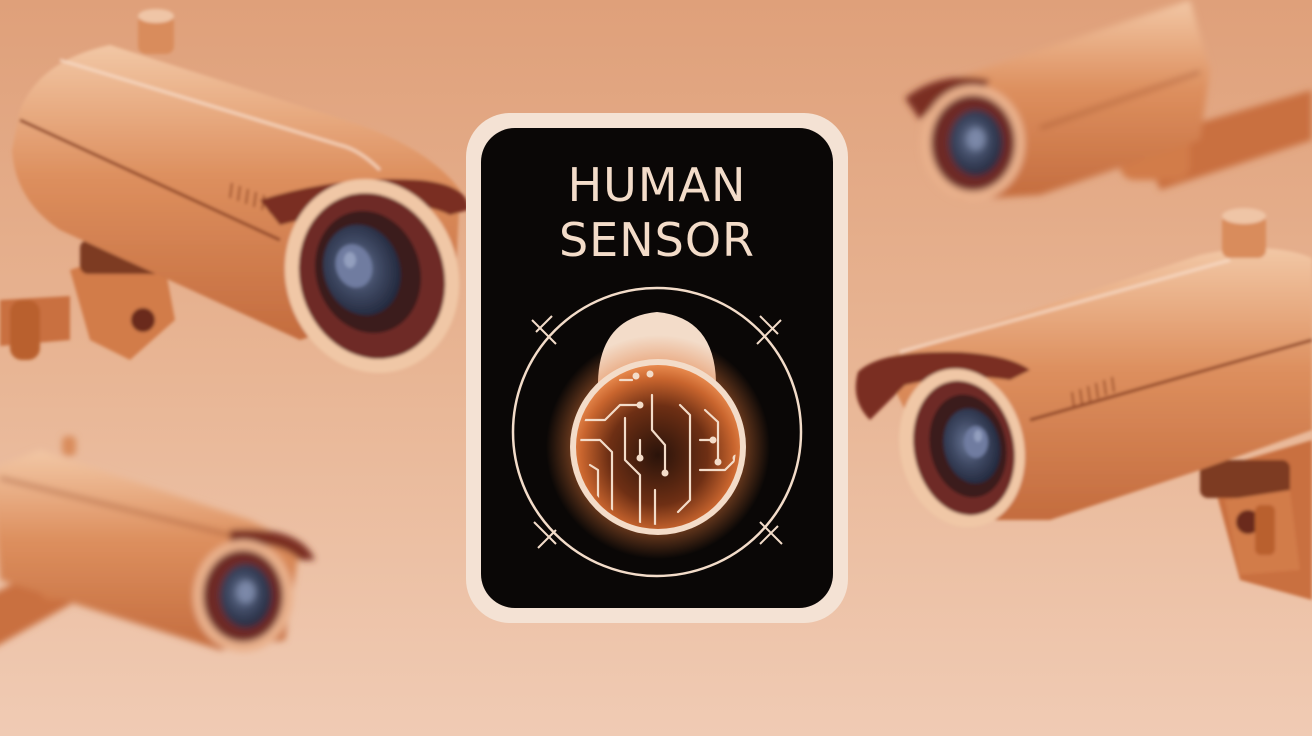  I want to click on head-with-circuit-brain-icon, so click(657, 432).